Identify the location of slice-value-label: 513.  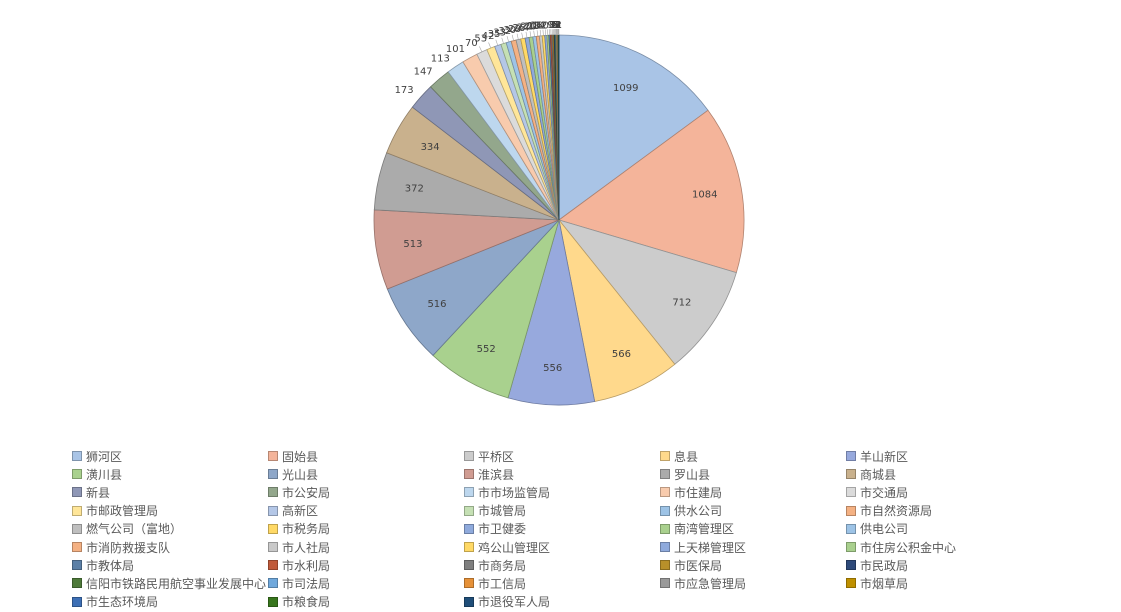
(412, 244).